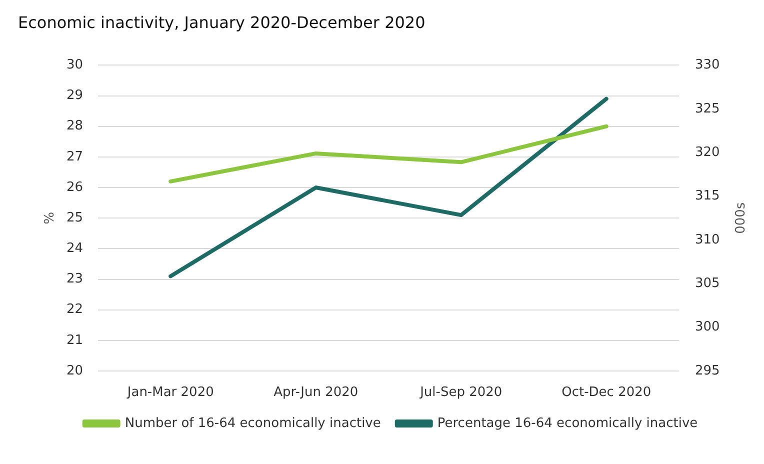 The image size is (764, 464). What do you see at coordinates (707, 152) in the screenshot?
I see `y2-tick-label: 320` at bounding box center [707, 152].